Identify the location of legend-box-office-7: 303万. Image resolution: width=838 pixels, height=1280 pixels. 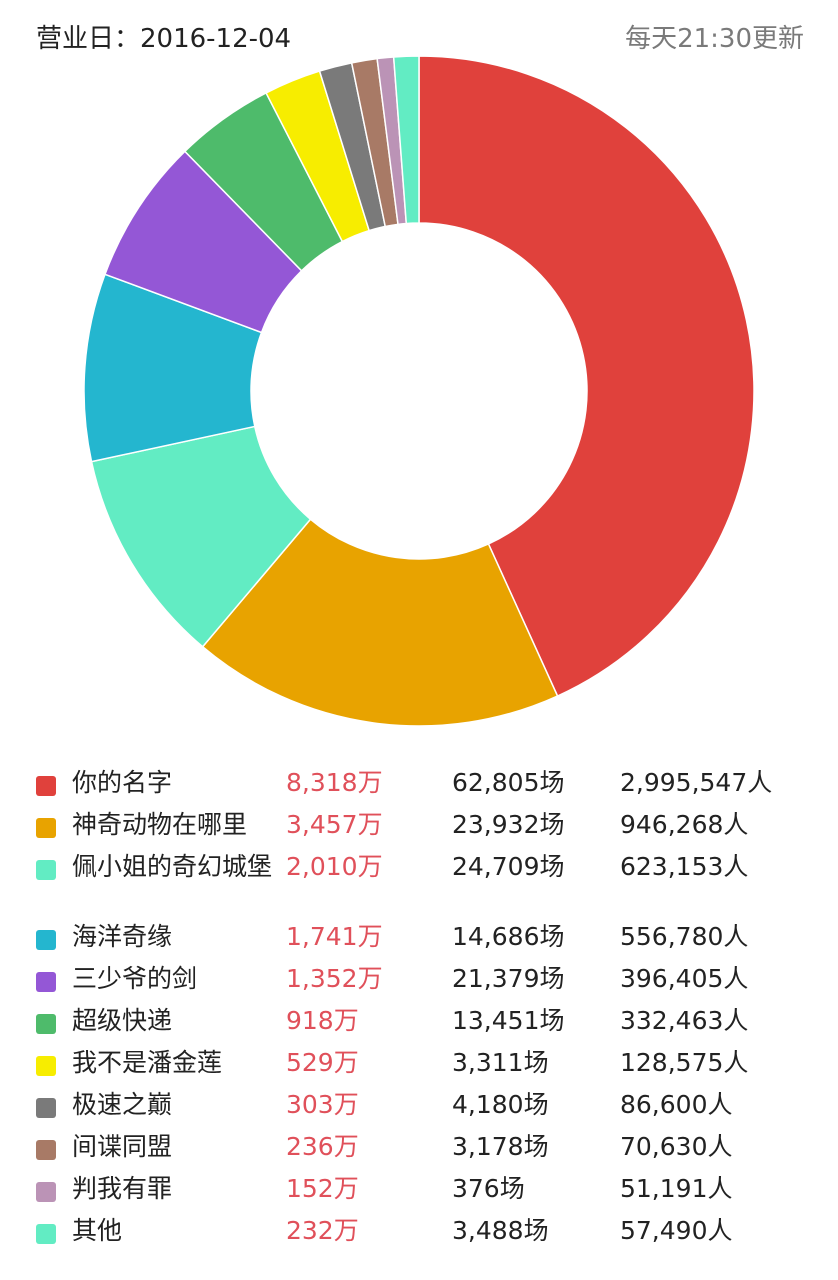
(322, 1104).